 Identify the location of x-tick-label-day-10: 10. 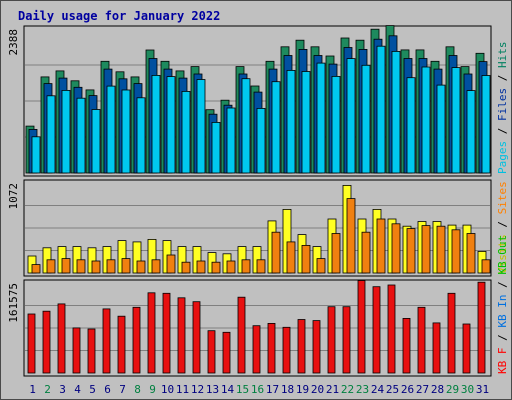
(167, 389).